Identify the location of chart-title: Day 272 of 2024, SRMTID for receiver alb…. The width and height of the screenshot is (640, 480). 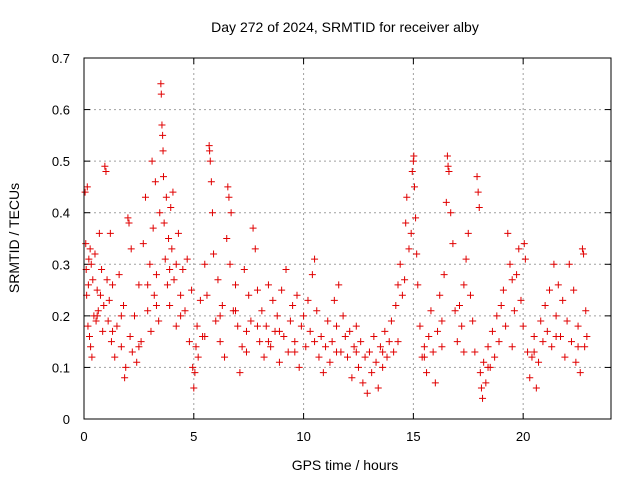
(345, 27).